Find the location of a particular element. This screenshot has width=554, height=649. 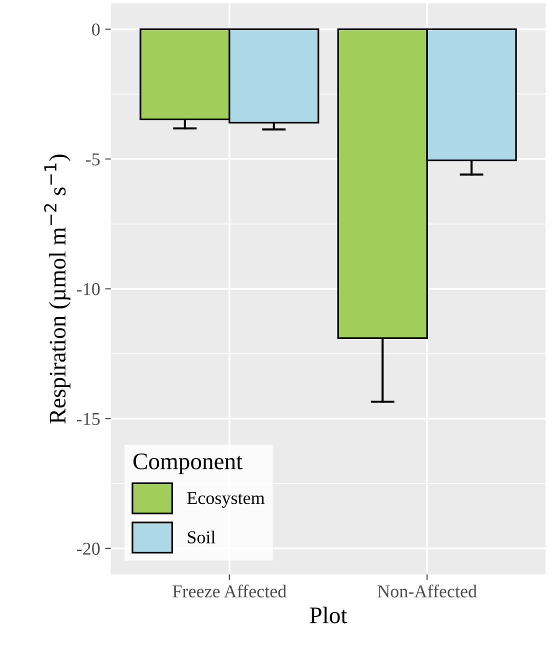

y-axis-title: Respiration (µmol m$^{−2}$ s$^{−1}$) is located at coordinates (57, 289).